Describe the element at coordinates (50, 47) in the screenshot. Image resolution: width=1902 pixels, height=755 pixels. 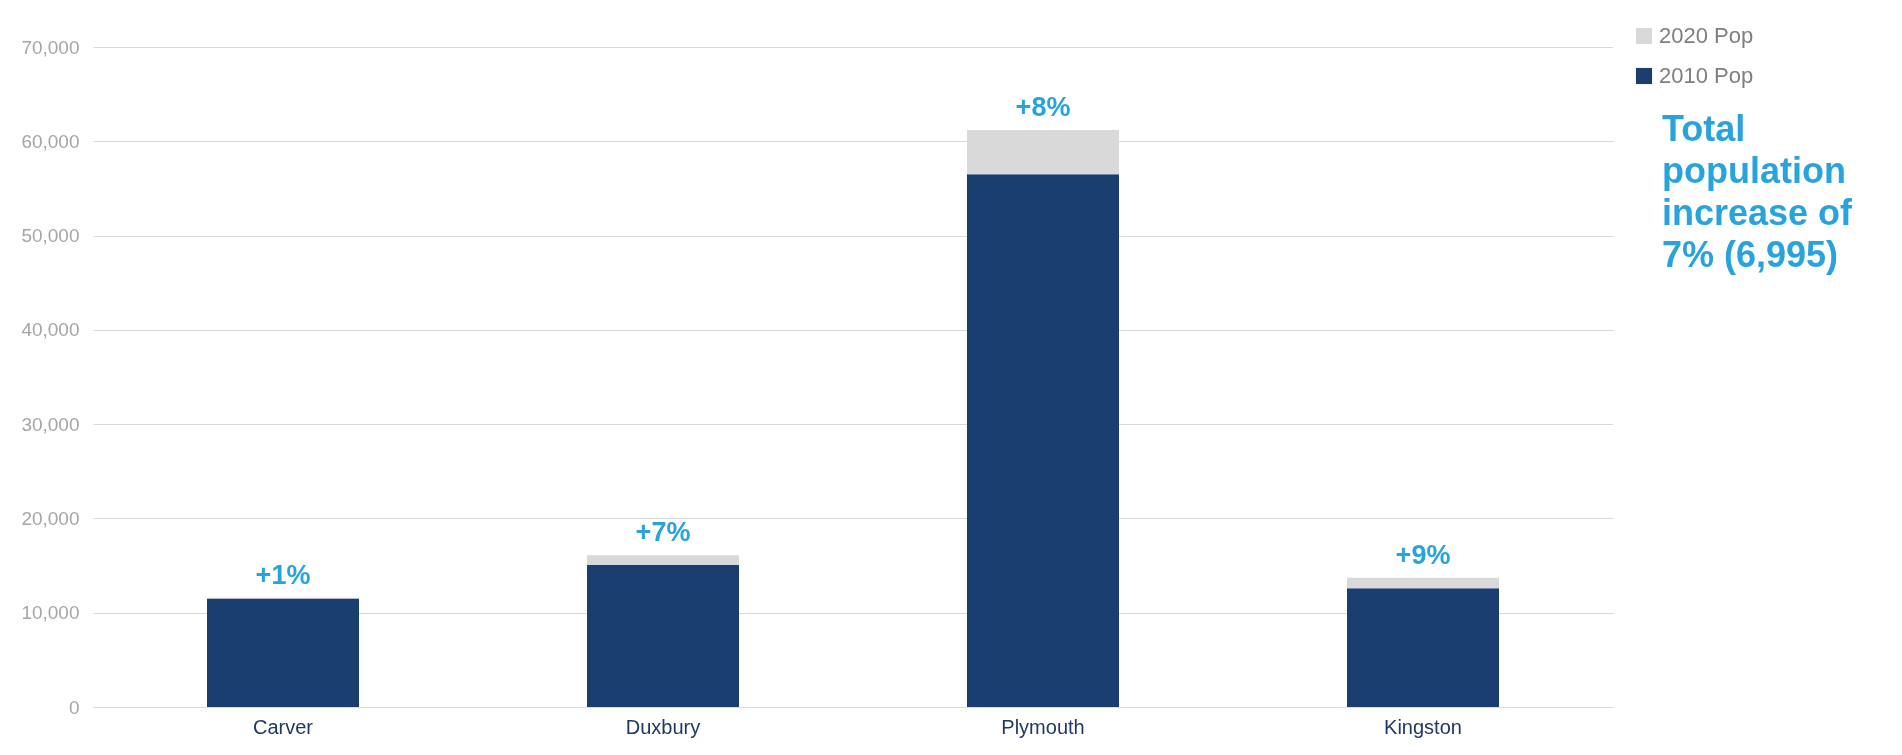
I see `y-tick-label: 70,000` at that location.